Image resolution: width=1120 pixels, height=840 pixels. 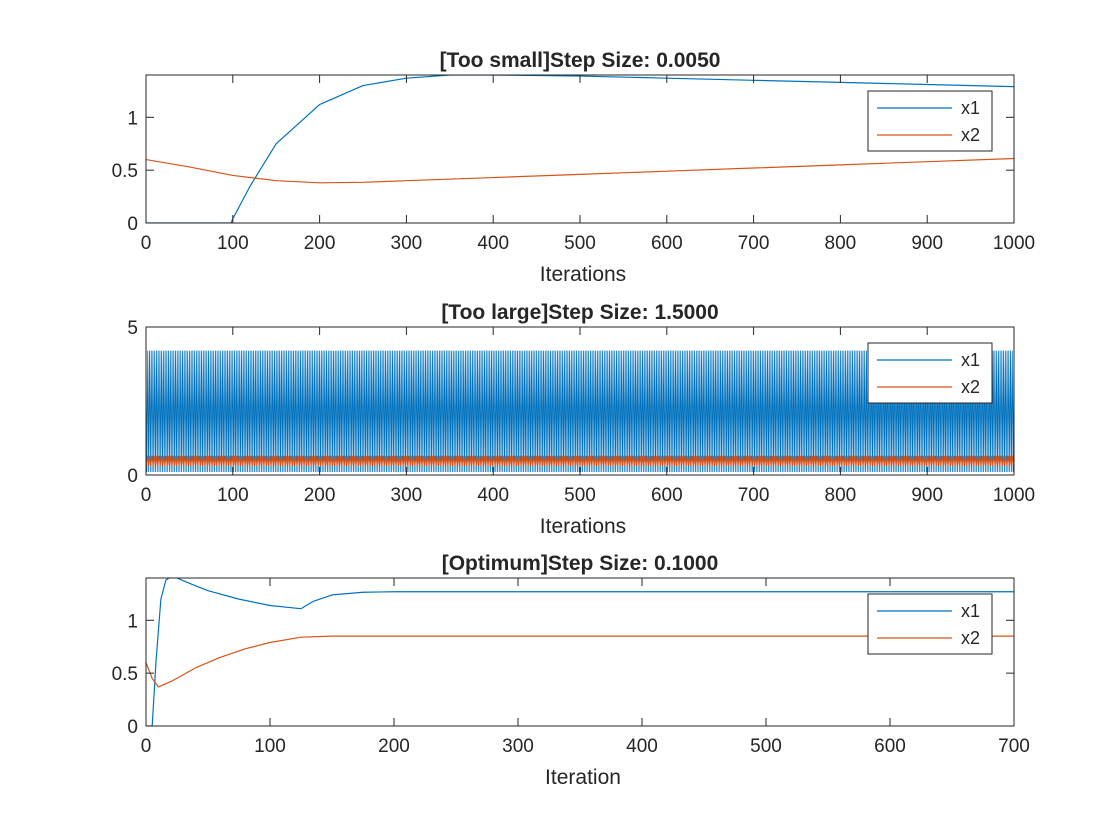 I want to click on y-tick-label: 5, so click(x=132, y=328).